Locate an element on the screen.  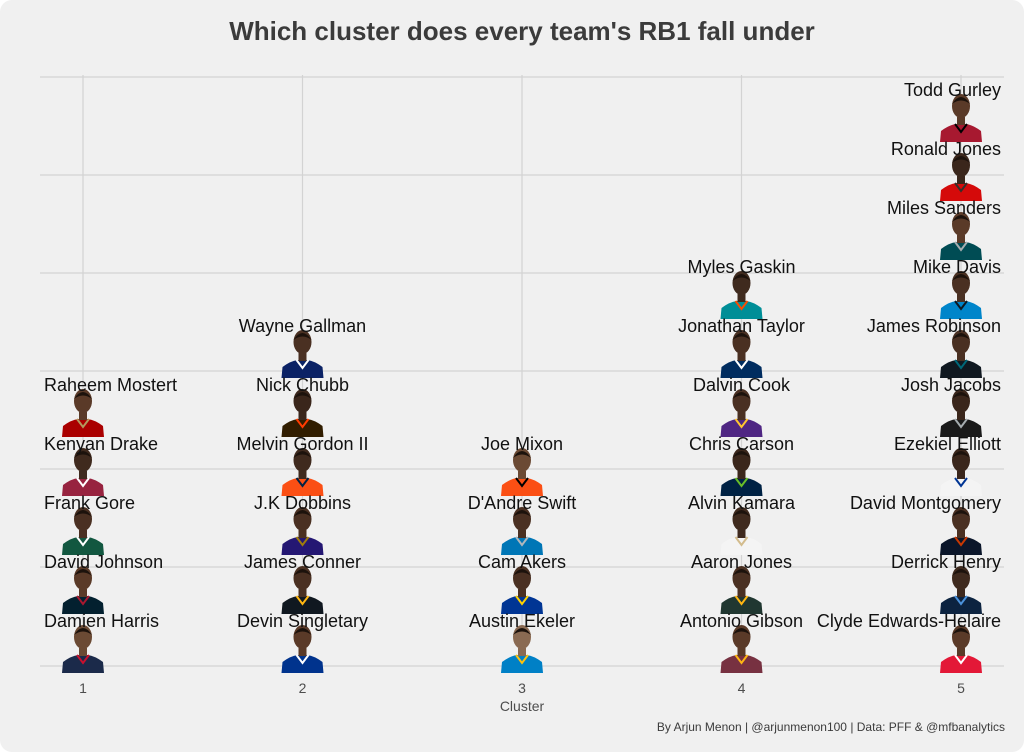
player-name-label: Miles Sanders is located at coordinates (944, 208).